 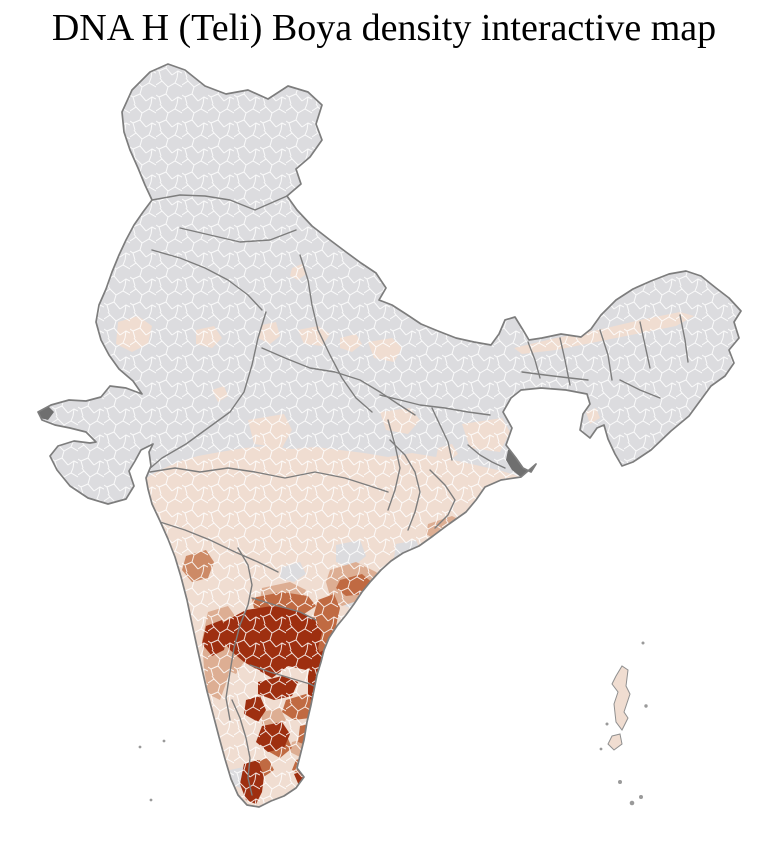 I want to click on andaman-nicobar-specks, so click(x=623, y=723).